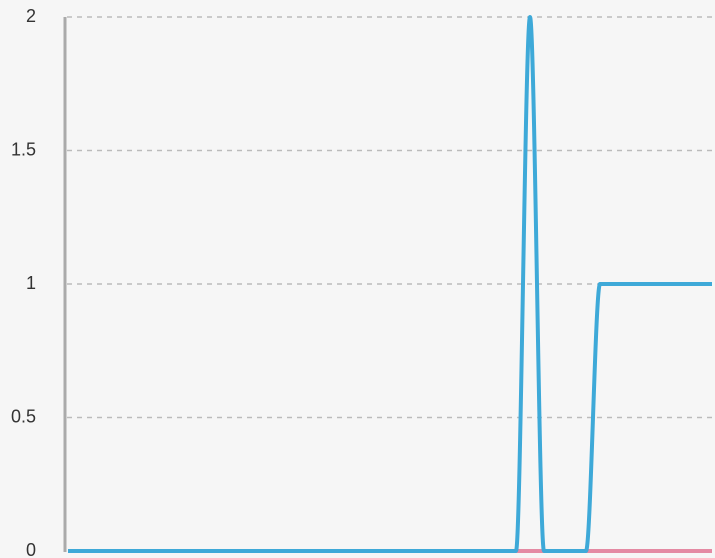 The width and height of the screenshot is (715, 558). What do you see at coordinates (23, 149) in the screenshot?
I see `y-tick-label: 1.5` at bounding box center [23, 149].